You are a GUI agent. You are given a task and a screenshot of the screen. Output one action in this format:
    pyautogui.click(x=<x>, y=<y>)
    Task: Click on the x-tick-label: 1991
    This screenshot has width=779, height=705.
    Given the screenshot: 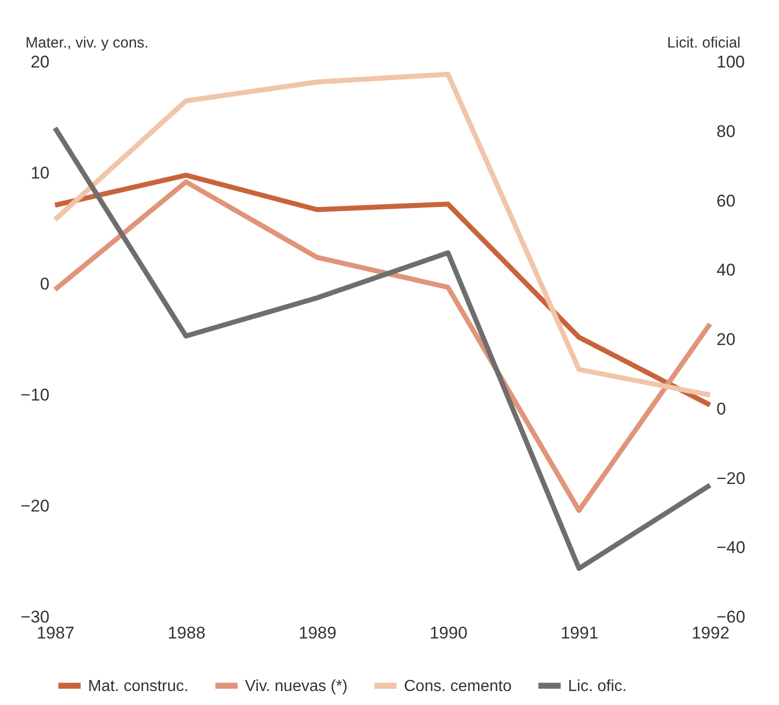 What is the action you would take?
    pyautogui.click(x=579, y=633)
    